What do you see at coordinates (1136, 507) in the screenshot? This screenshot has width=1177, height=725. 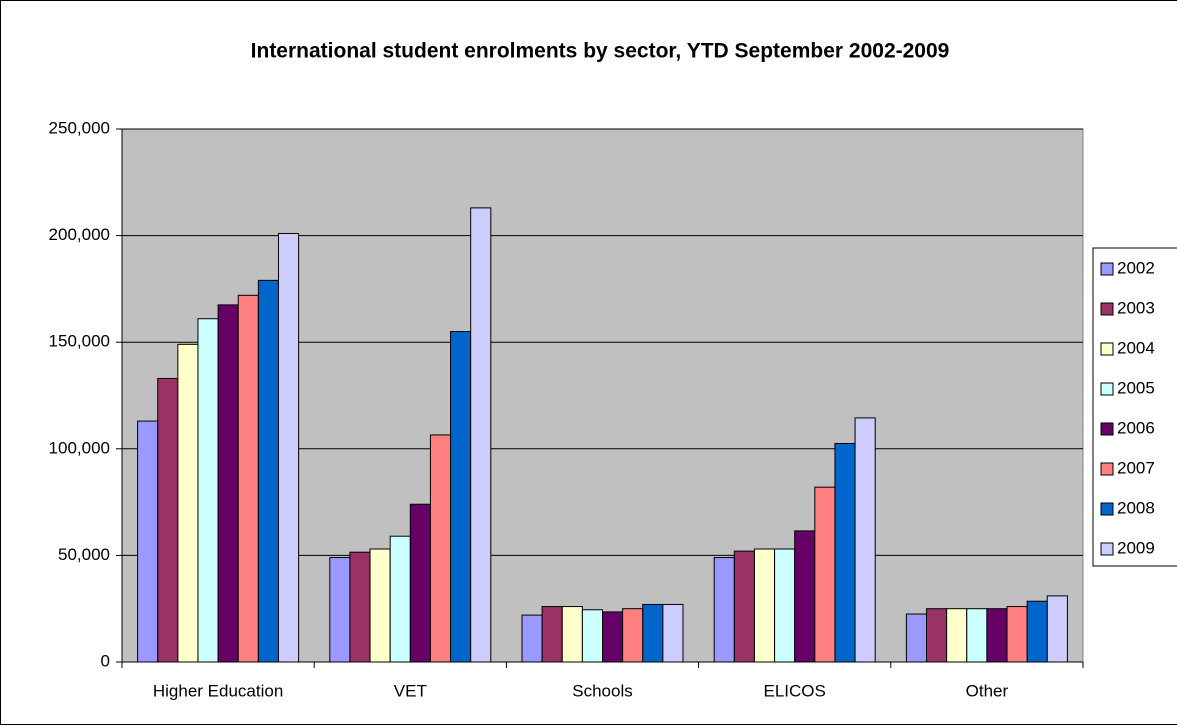 I see `legend-label: 2008` at bounding box center [1136, 507].